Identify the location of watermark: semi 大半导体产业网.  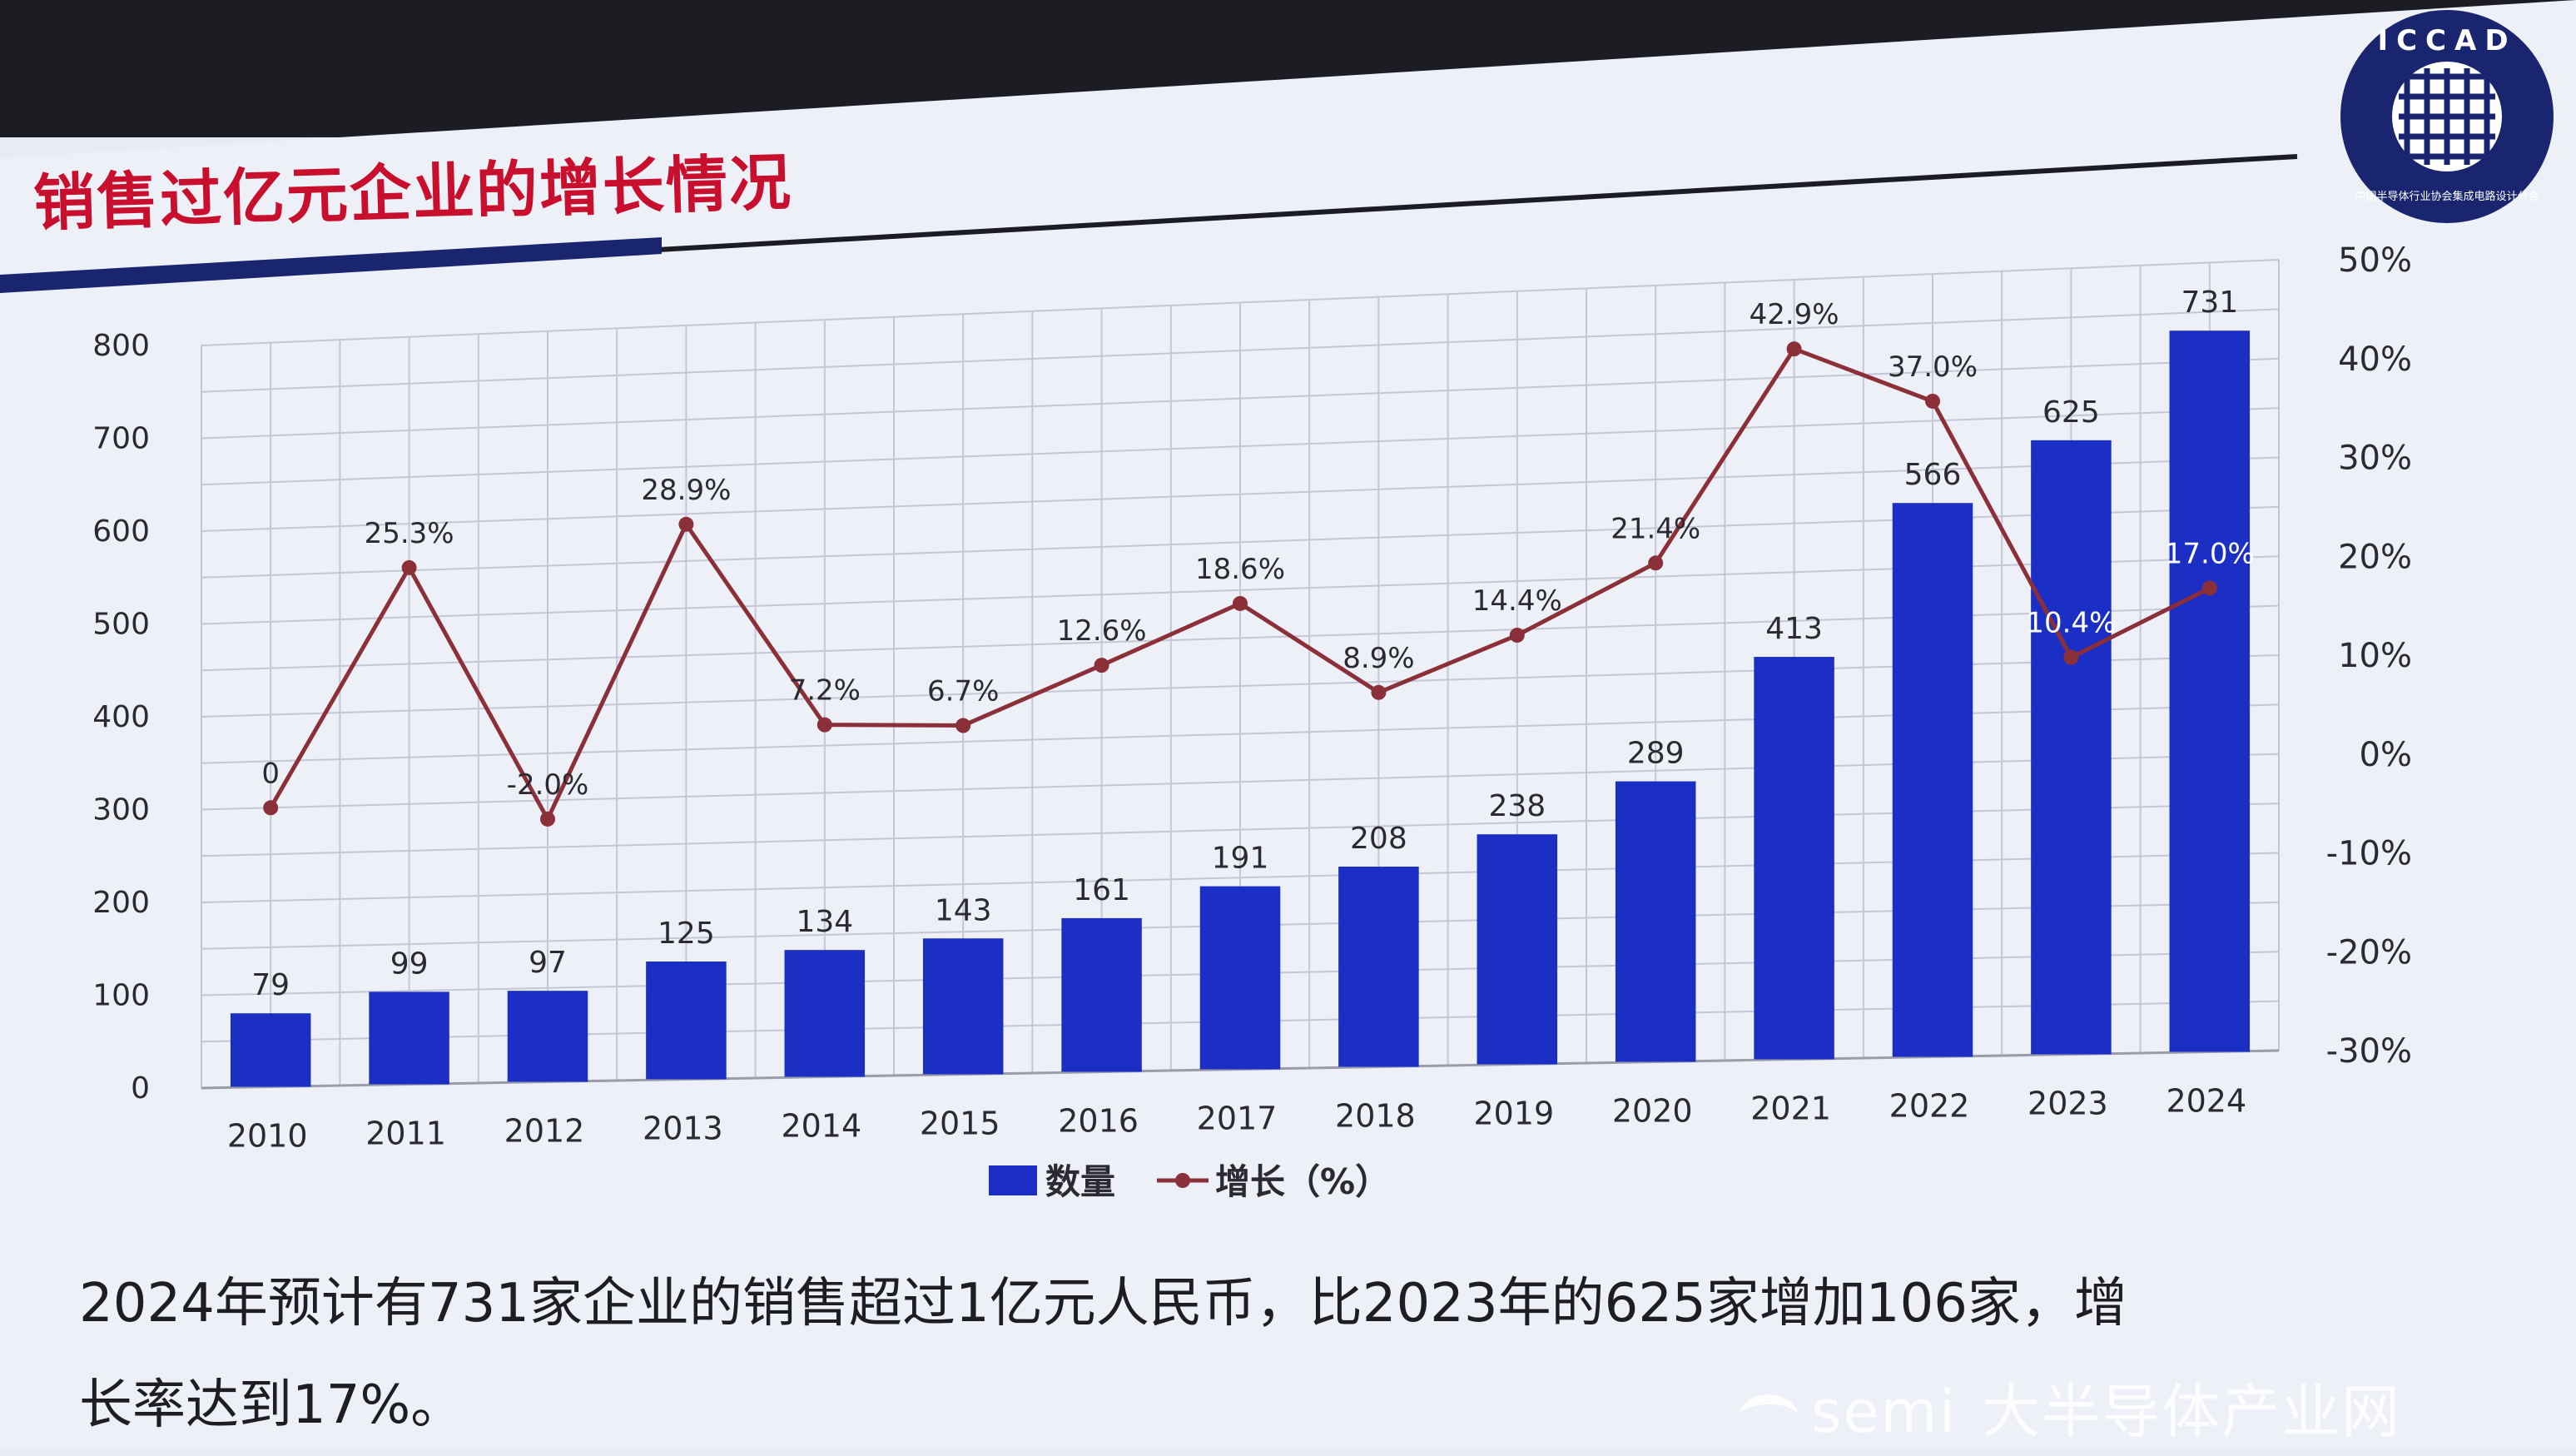
(2070, 1407).